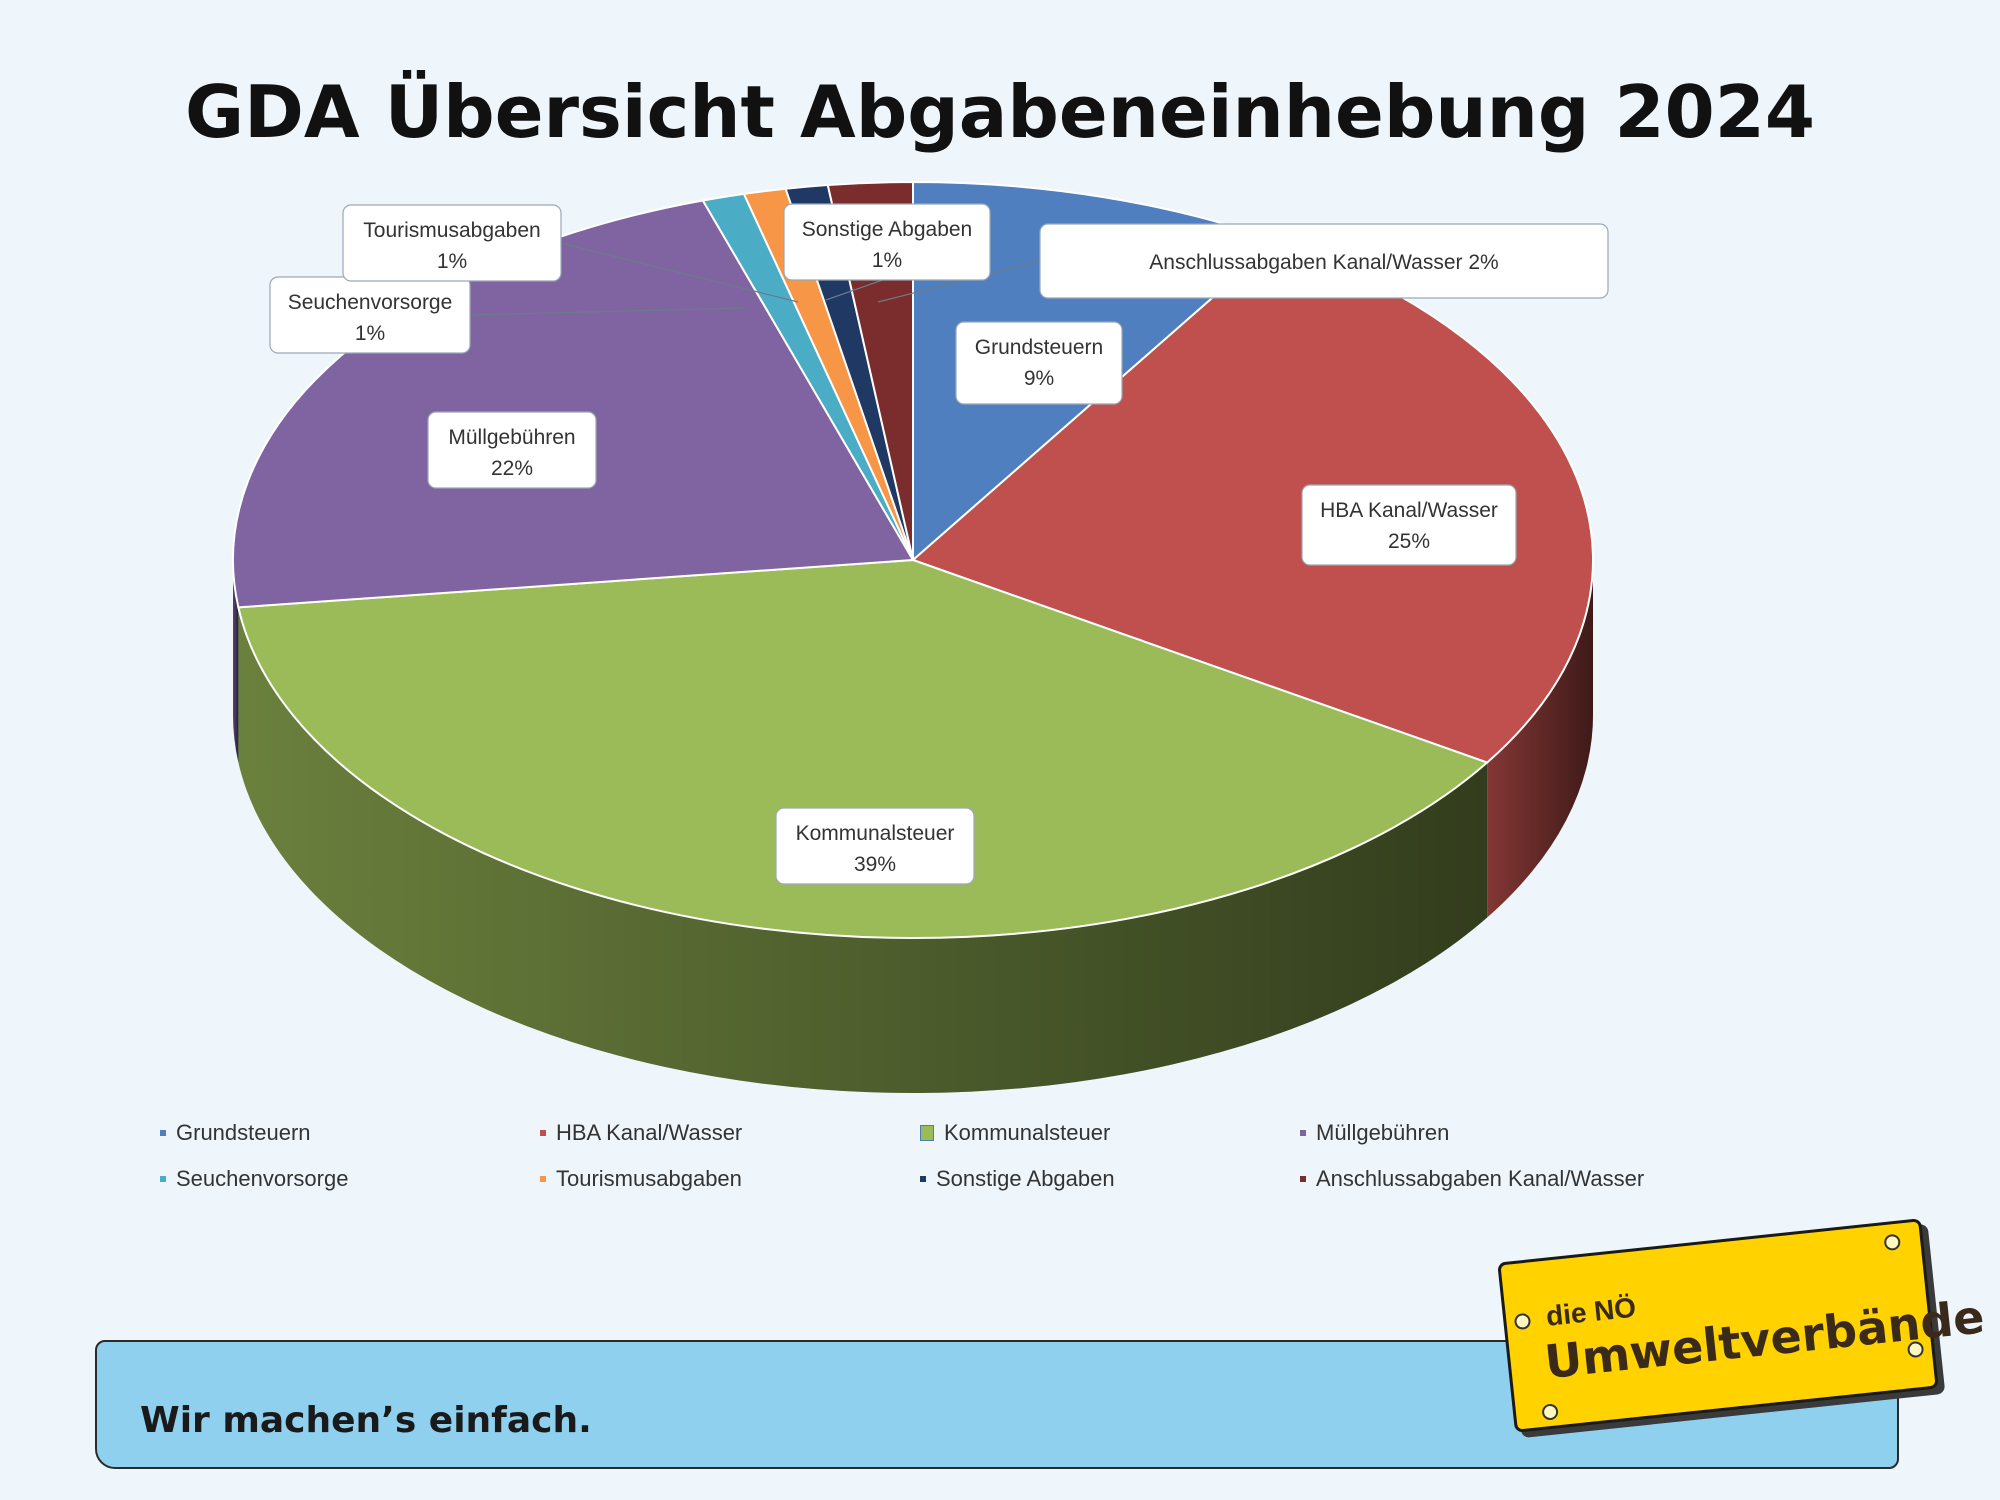 The width and height of the screenshot is (2000, 1500). I want to click on legend-item: Kommunalsteuer, so click(1110, 1133).